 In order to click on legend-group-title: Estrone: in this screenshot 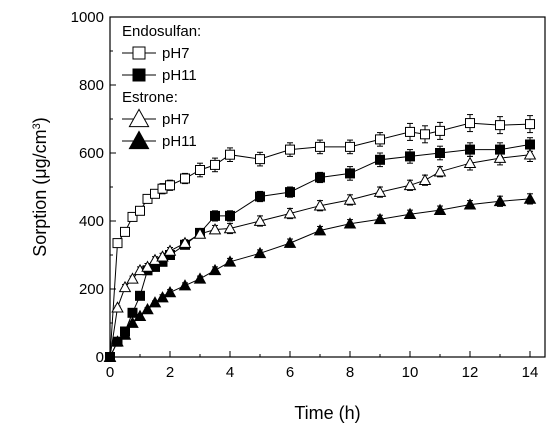, I will do `click(150, 97)`.